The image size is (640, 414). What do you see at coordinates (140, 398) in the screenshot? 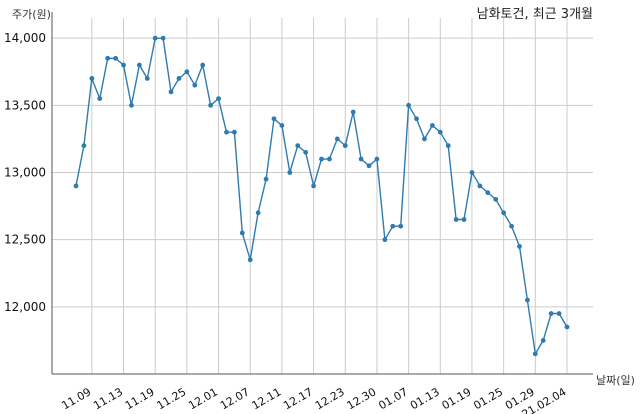
I see `x-tick-label: 11.19` at bounding box center [140, 398].